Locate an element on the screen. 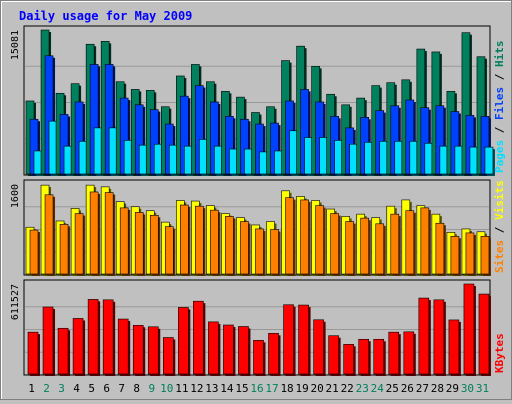 The height and width of the screenshot is (404, 512). x-tick-label: 28 is located at coordinates (437, 388).